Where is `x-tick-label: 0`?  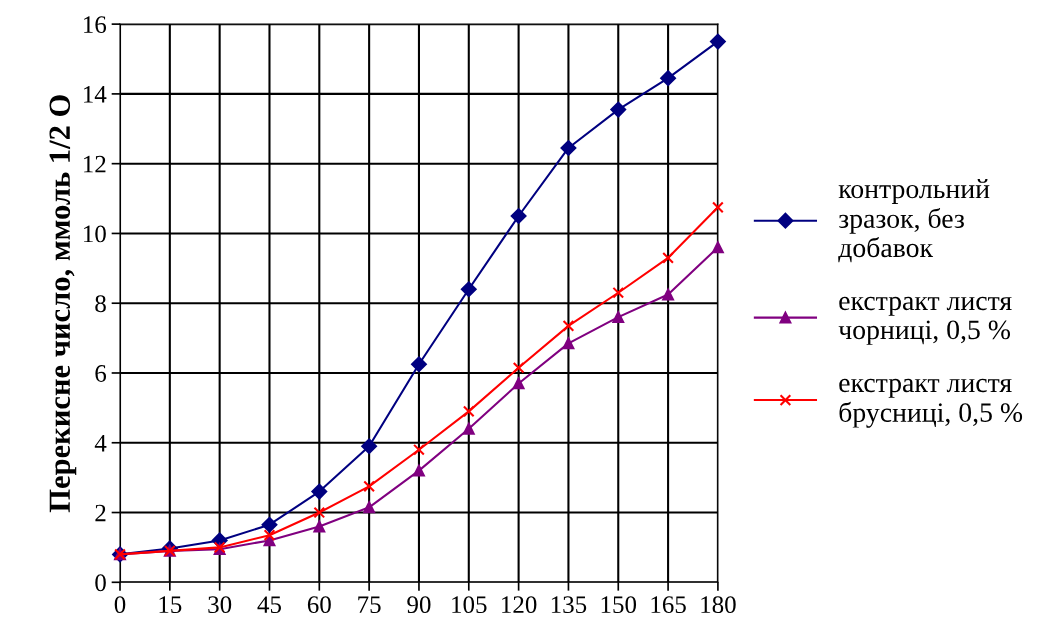
x-tick-label: 0 is located at coordinates (120, 605).